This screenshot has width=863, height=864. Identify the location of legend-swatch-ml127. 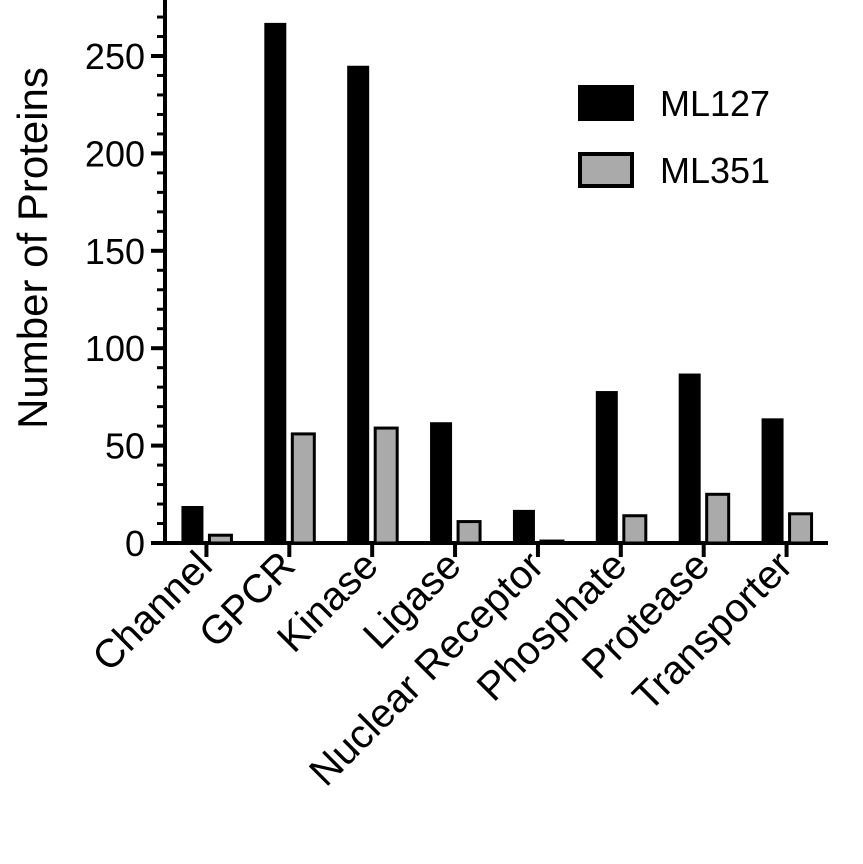
(606, 103).